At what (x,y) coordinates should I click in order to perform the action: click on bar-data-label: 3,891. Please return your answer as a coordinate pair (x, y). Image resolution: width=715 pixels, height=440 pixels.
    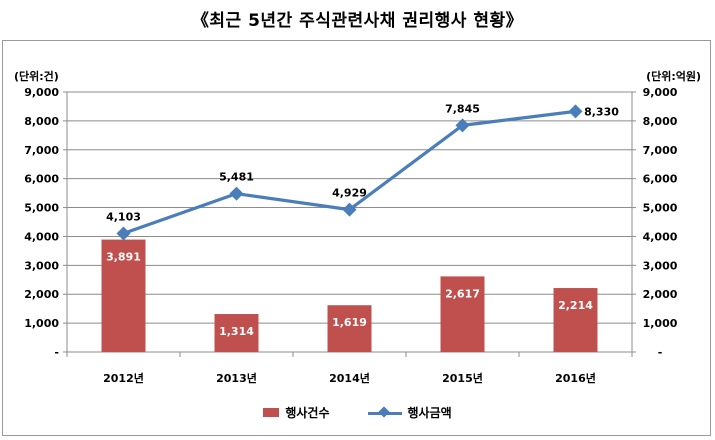
    Looking at the image, I should click on (123, 257).